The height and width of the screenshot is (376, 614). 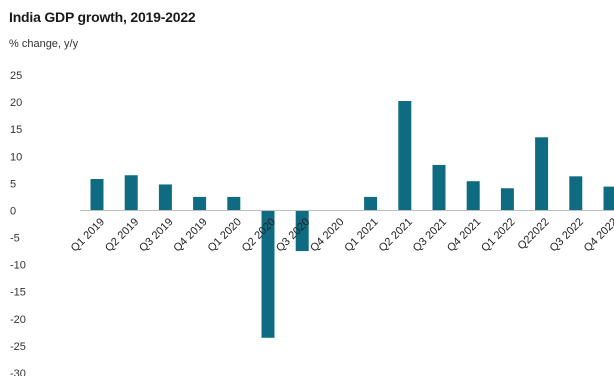 I want to click on y-tick-label: 10, so click(x=16, y=157).